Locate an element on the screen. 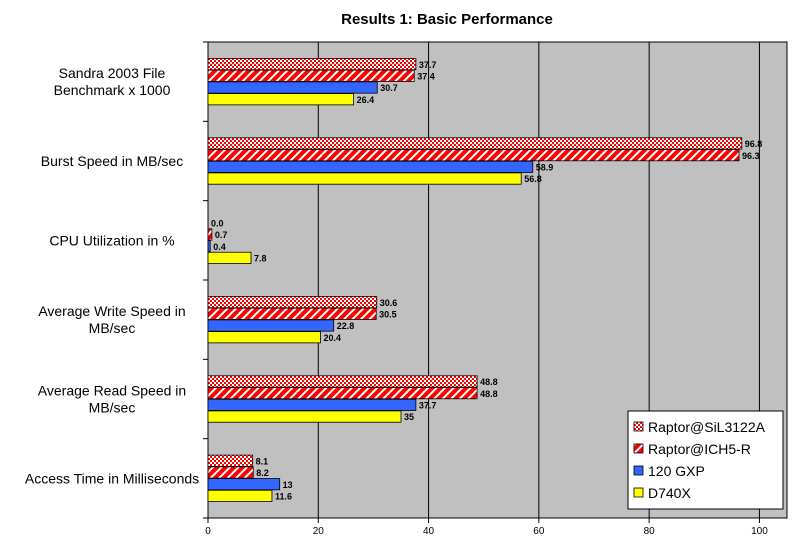  data-label: 35 is located at coordinates (409, 417).